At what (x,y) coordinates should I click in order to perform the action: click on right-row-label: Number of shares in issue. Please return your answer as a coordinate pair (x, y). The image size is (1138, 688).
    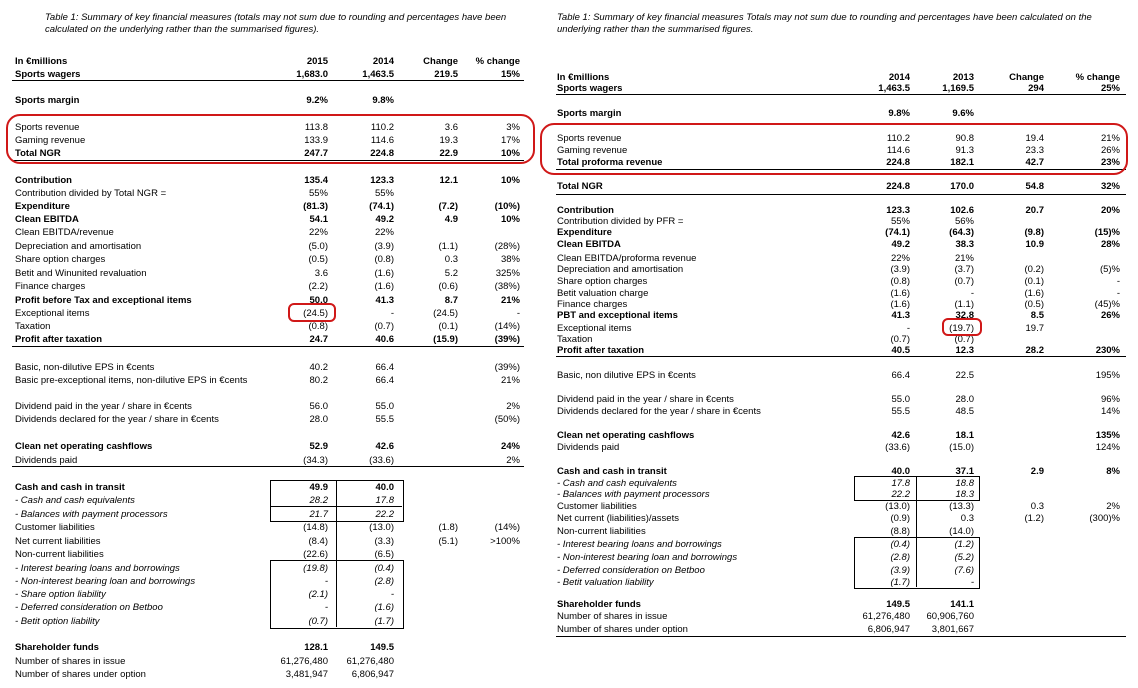
    Looking at the image, I should click on (612, 616).